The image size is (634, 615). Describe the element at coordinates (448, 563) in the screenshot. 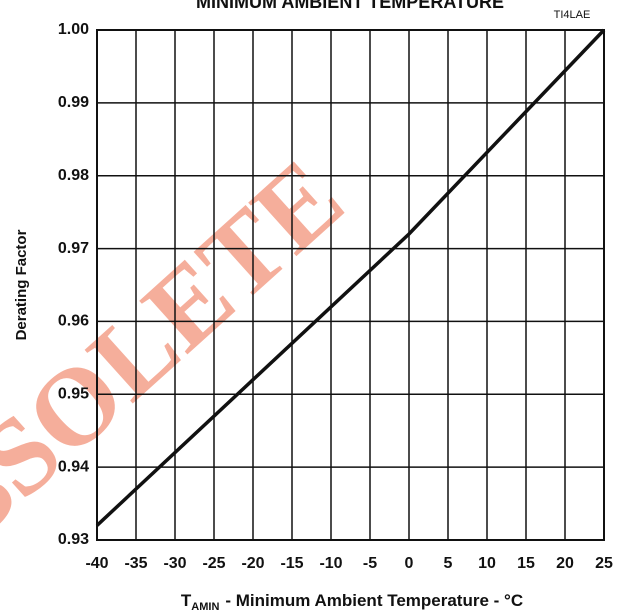

I see `x-tick-label: 5` at that location.